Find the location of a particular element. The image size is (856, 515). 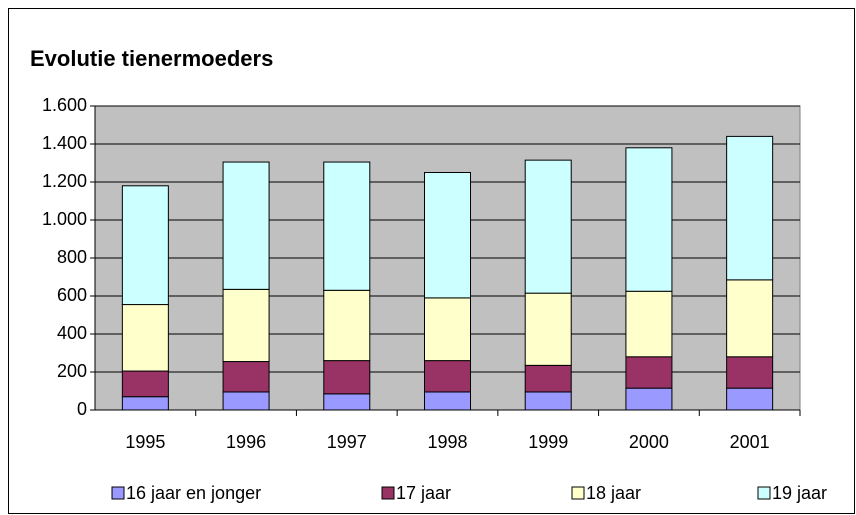

x-tick-label: 1998 is located at coordinates (447, 442).